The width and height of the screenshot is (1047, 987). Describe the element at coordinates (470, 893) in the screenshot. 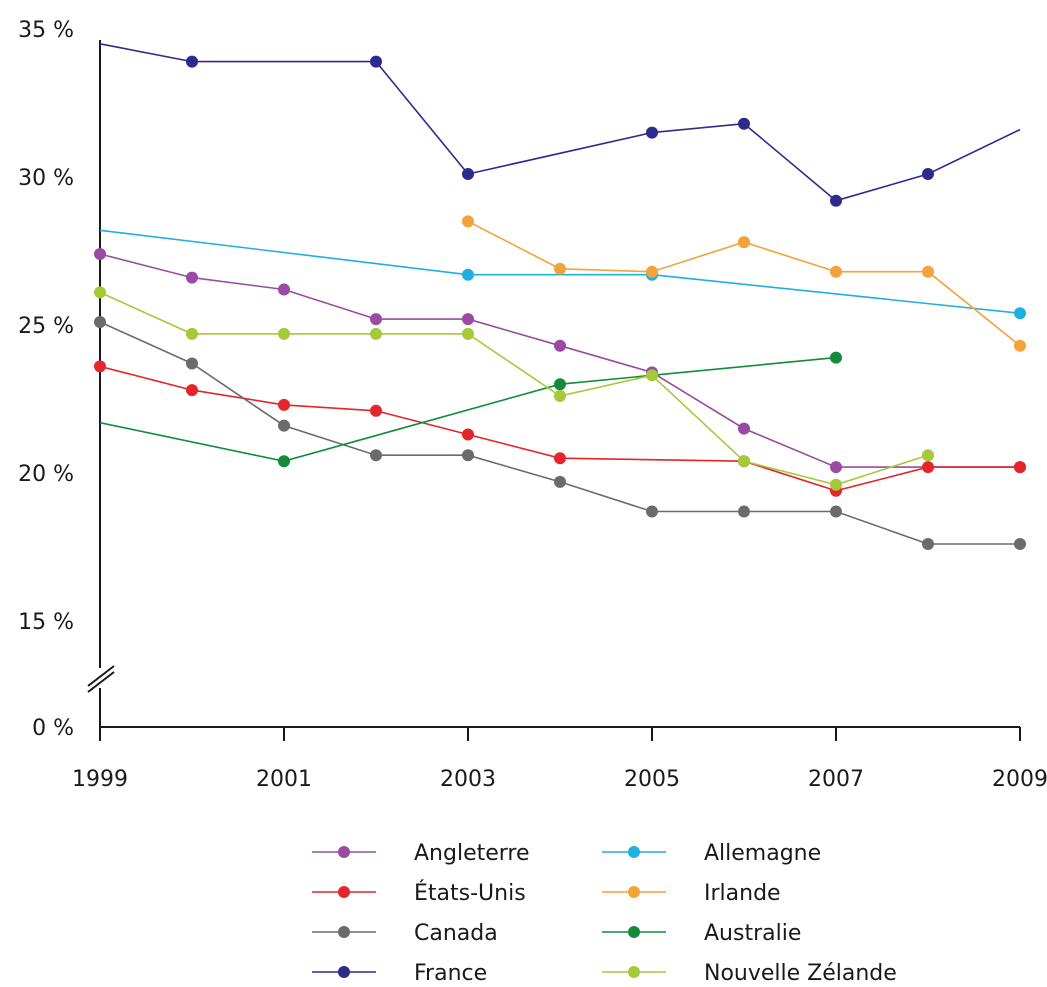

I see `legend-label: États-Unis` at that location.